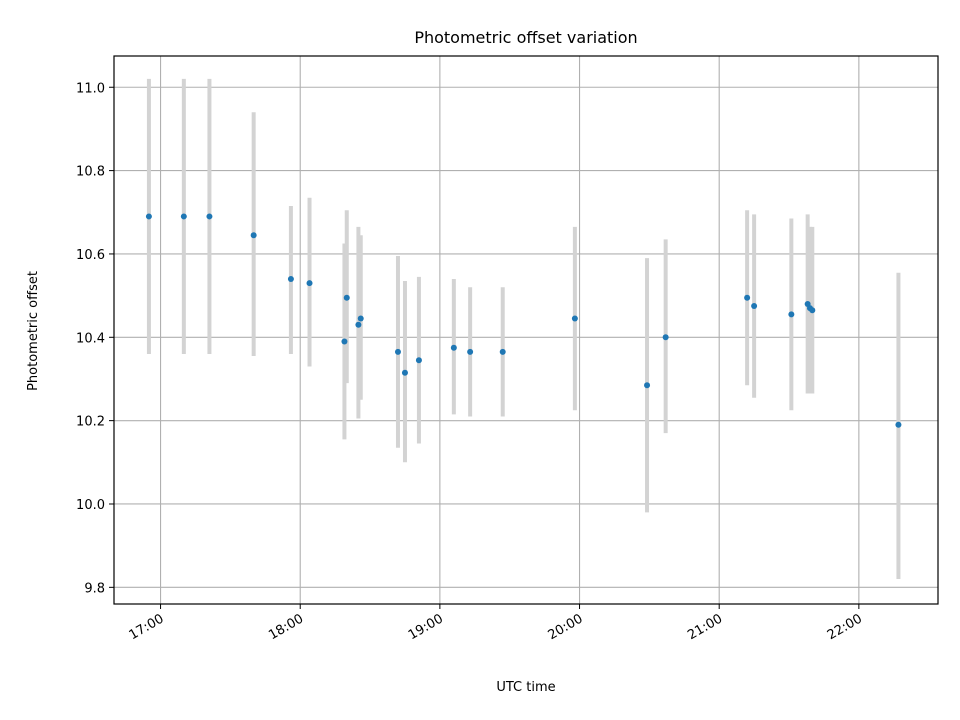 This screenshot has height=720, width=960. I want to click on y-tick-label: 10.2, so click(90, 422).